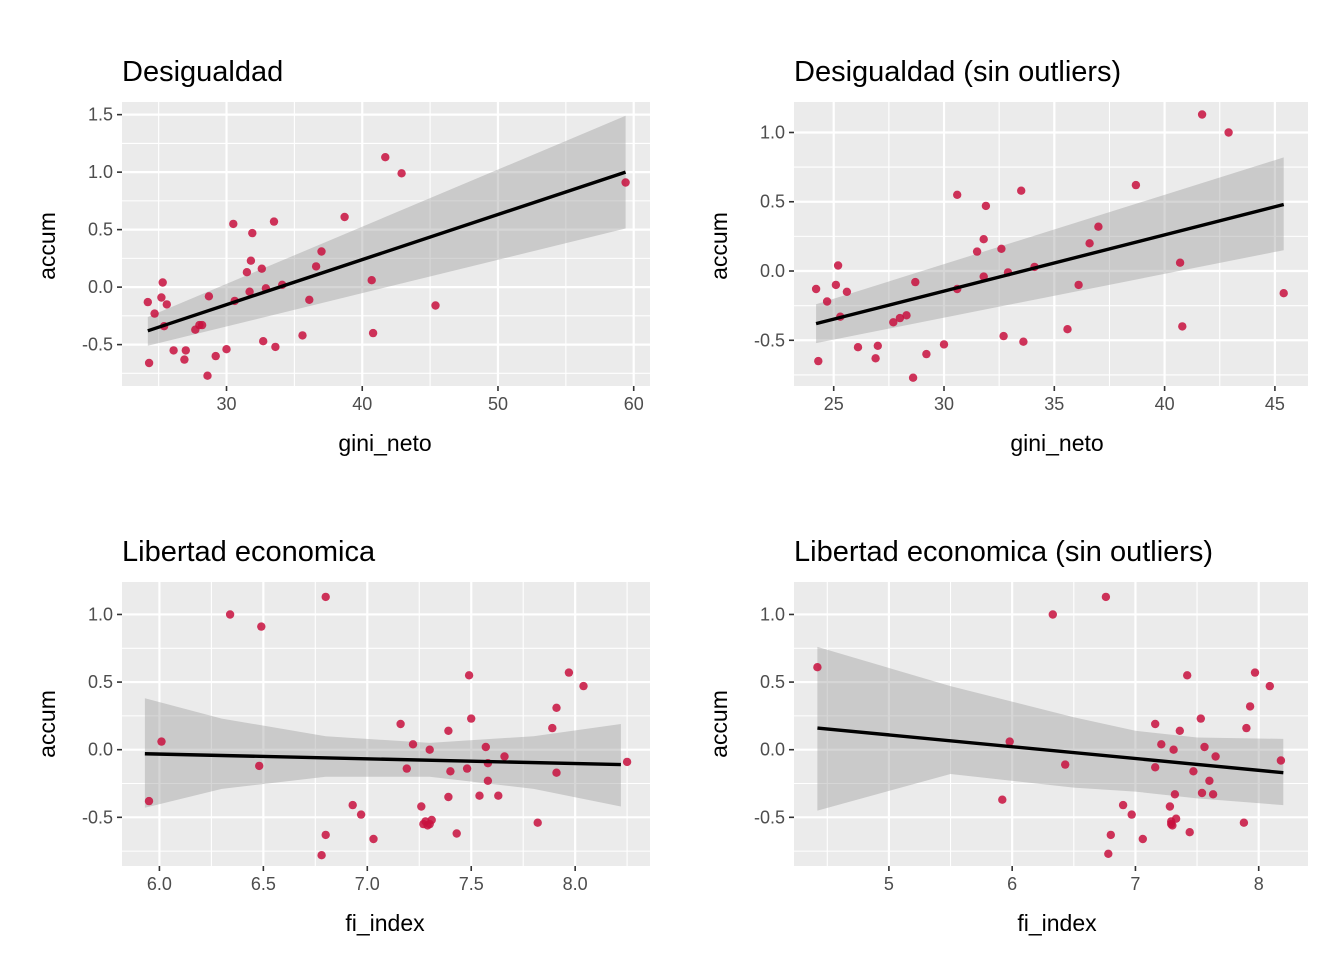  What do you see at coordinates (1057, 923) in the screenshot?
I see `x-axis-label: fi_index` at bounding box center [1057, 923].